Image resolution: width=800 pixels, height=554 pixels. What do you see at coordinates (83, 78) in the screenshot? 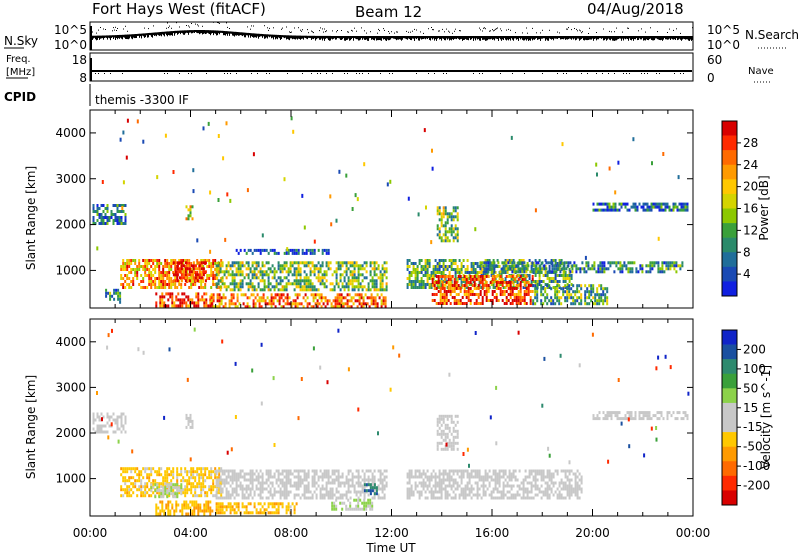
I see `freq-left-tick-bottom: 8` at bounding box center [83, 78].